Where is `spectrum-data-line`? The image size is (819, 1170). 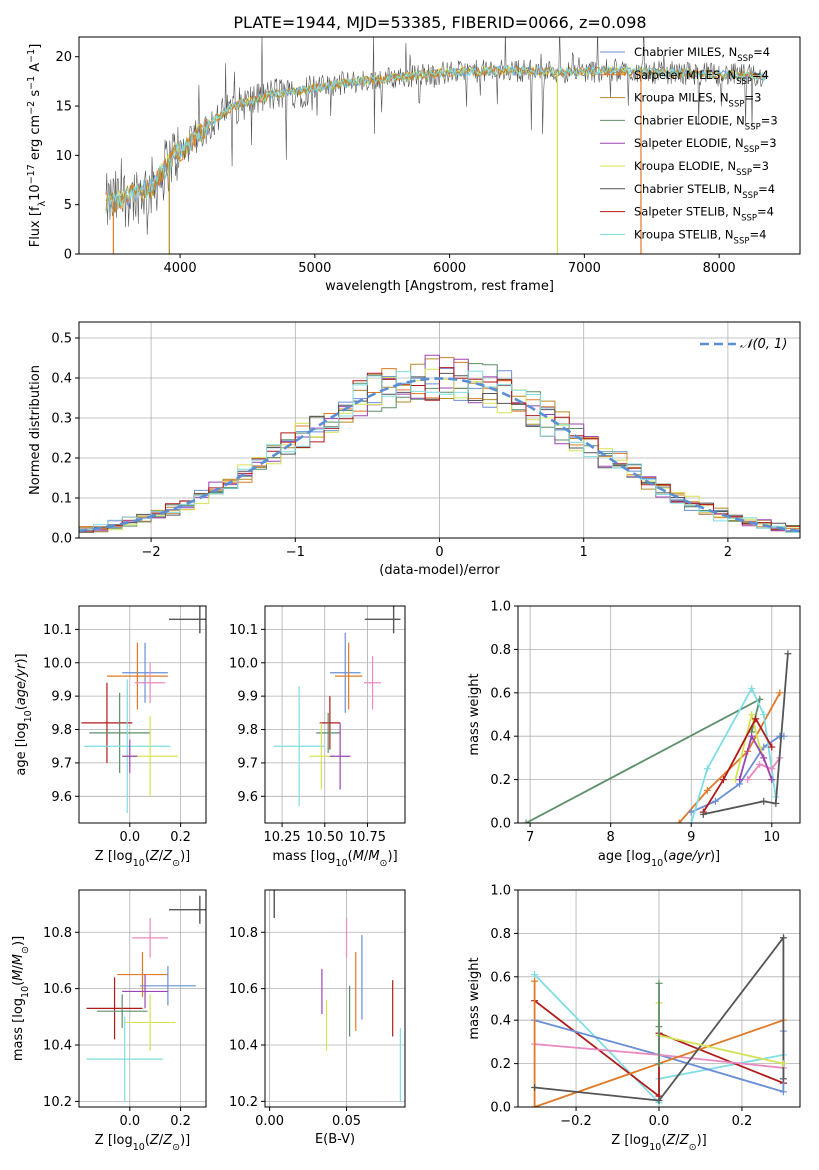
spectrum-data-line is located at coordinates (435, 136).